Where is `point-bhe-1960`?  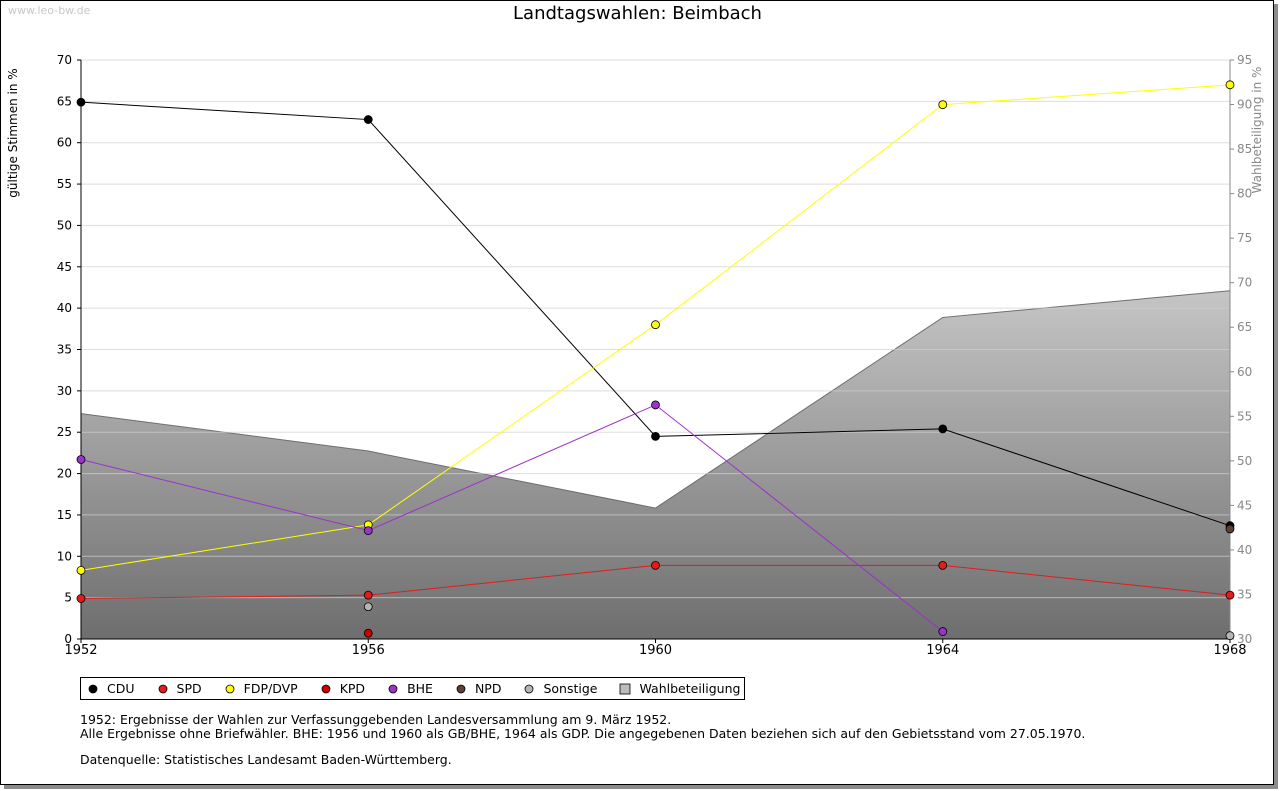 point-bhe-1960 is located at coordinates (655, 405).